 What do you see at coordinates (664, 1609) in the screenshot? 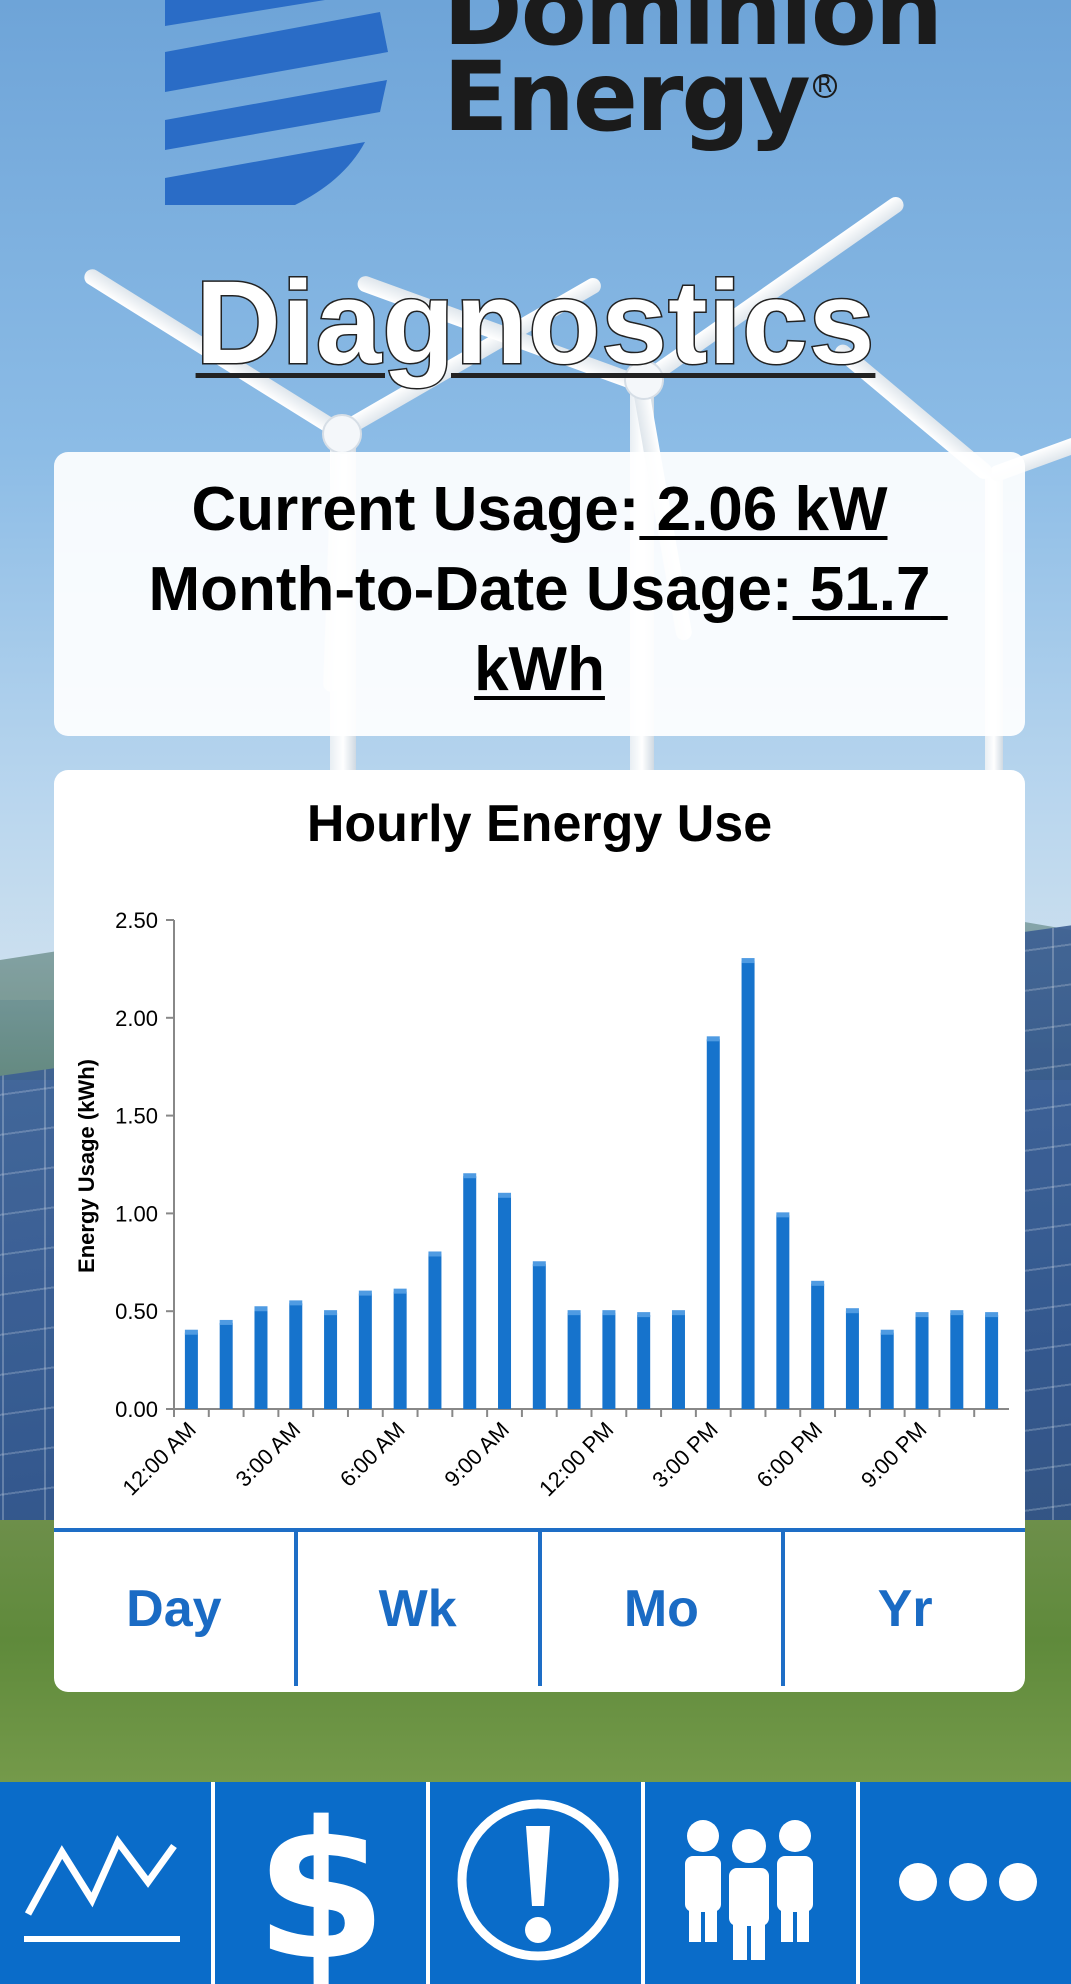
I see `tab-month: Mo` at bounding box center [664, 1609].